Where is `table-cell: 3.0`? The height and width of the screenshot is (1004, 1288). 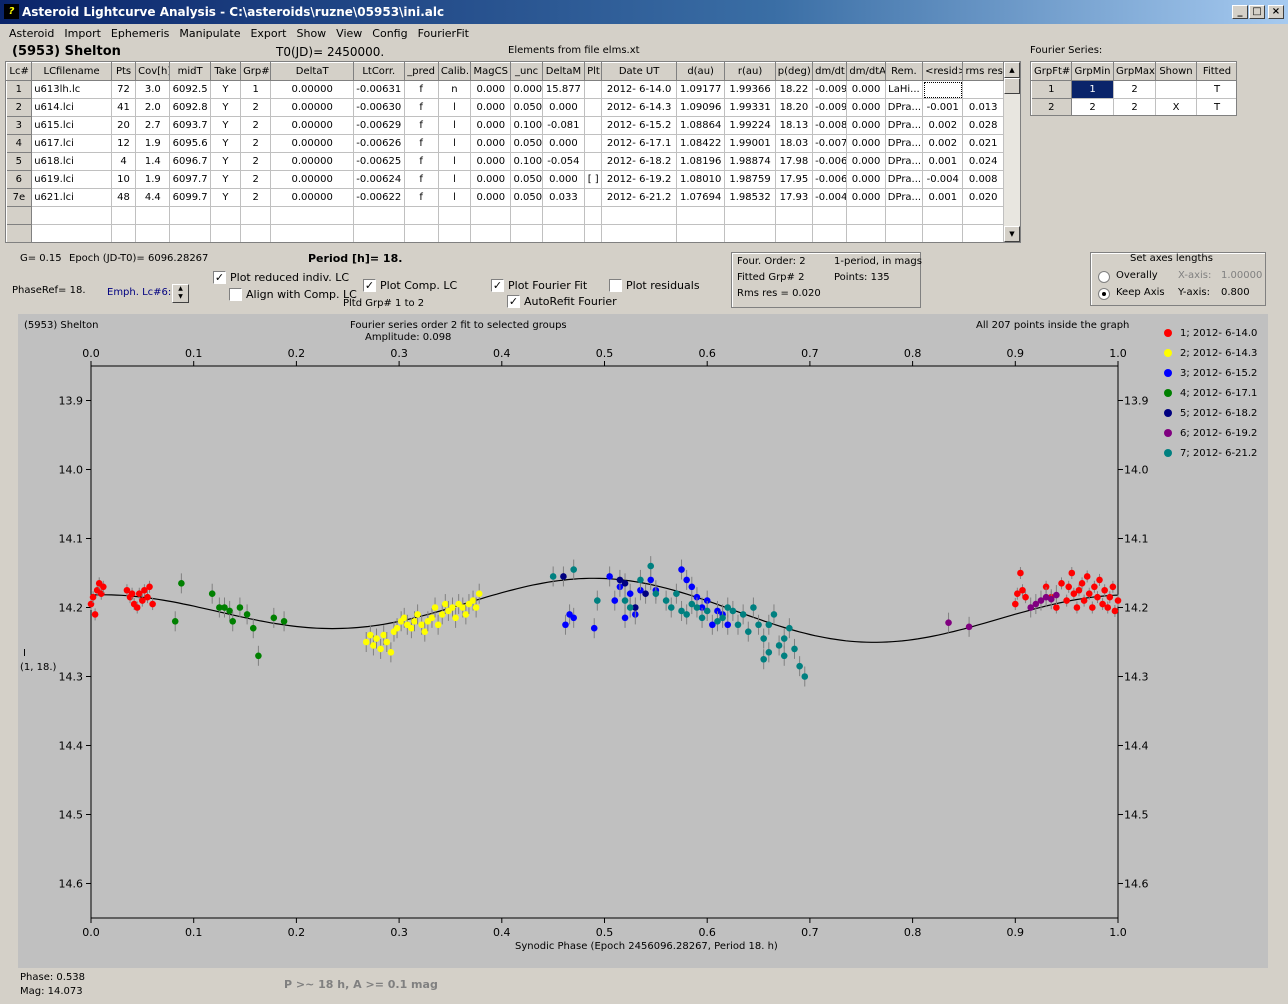
table-cell: 3.0 is located at coordinates (153, 89).